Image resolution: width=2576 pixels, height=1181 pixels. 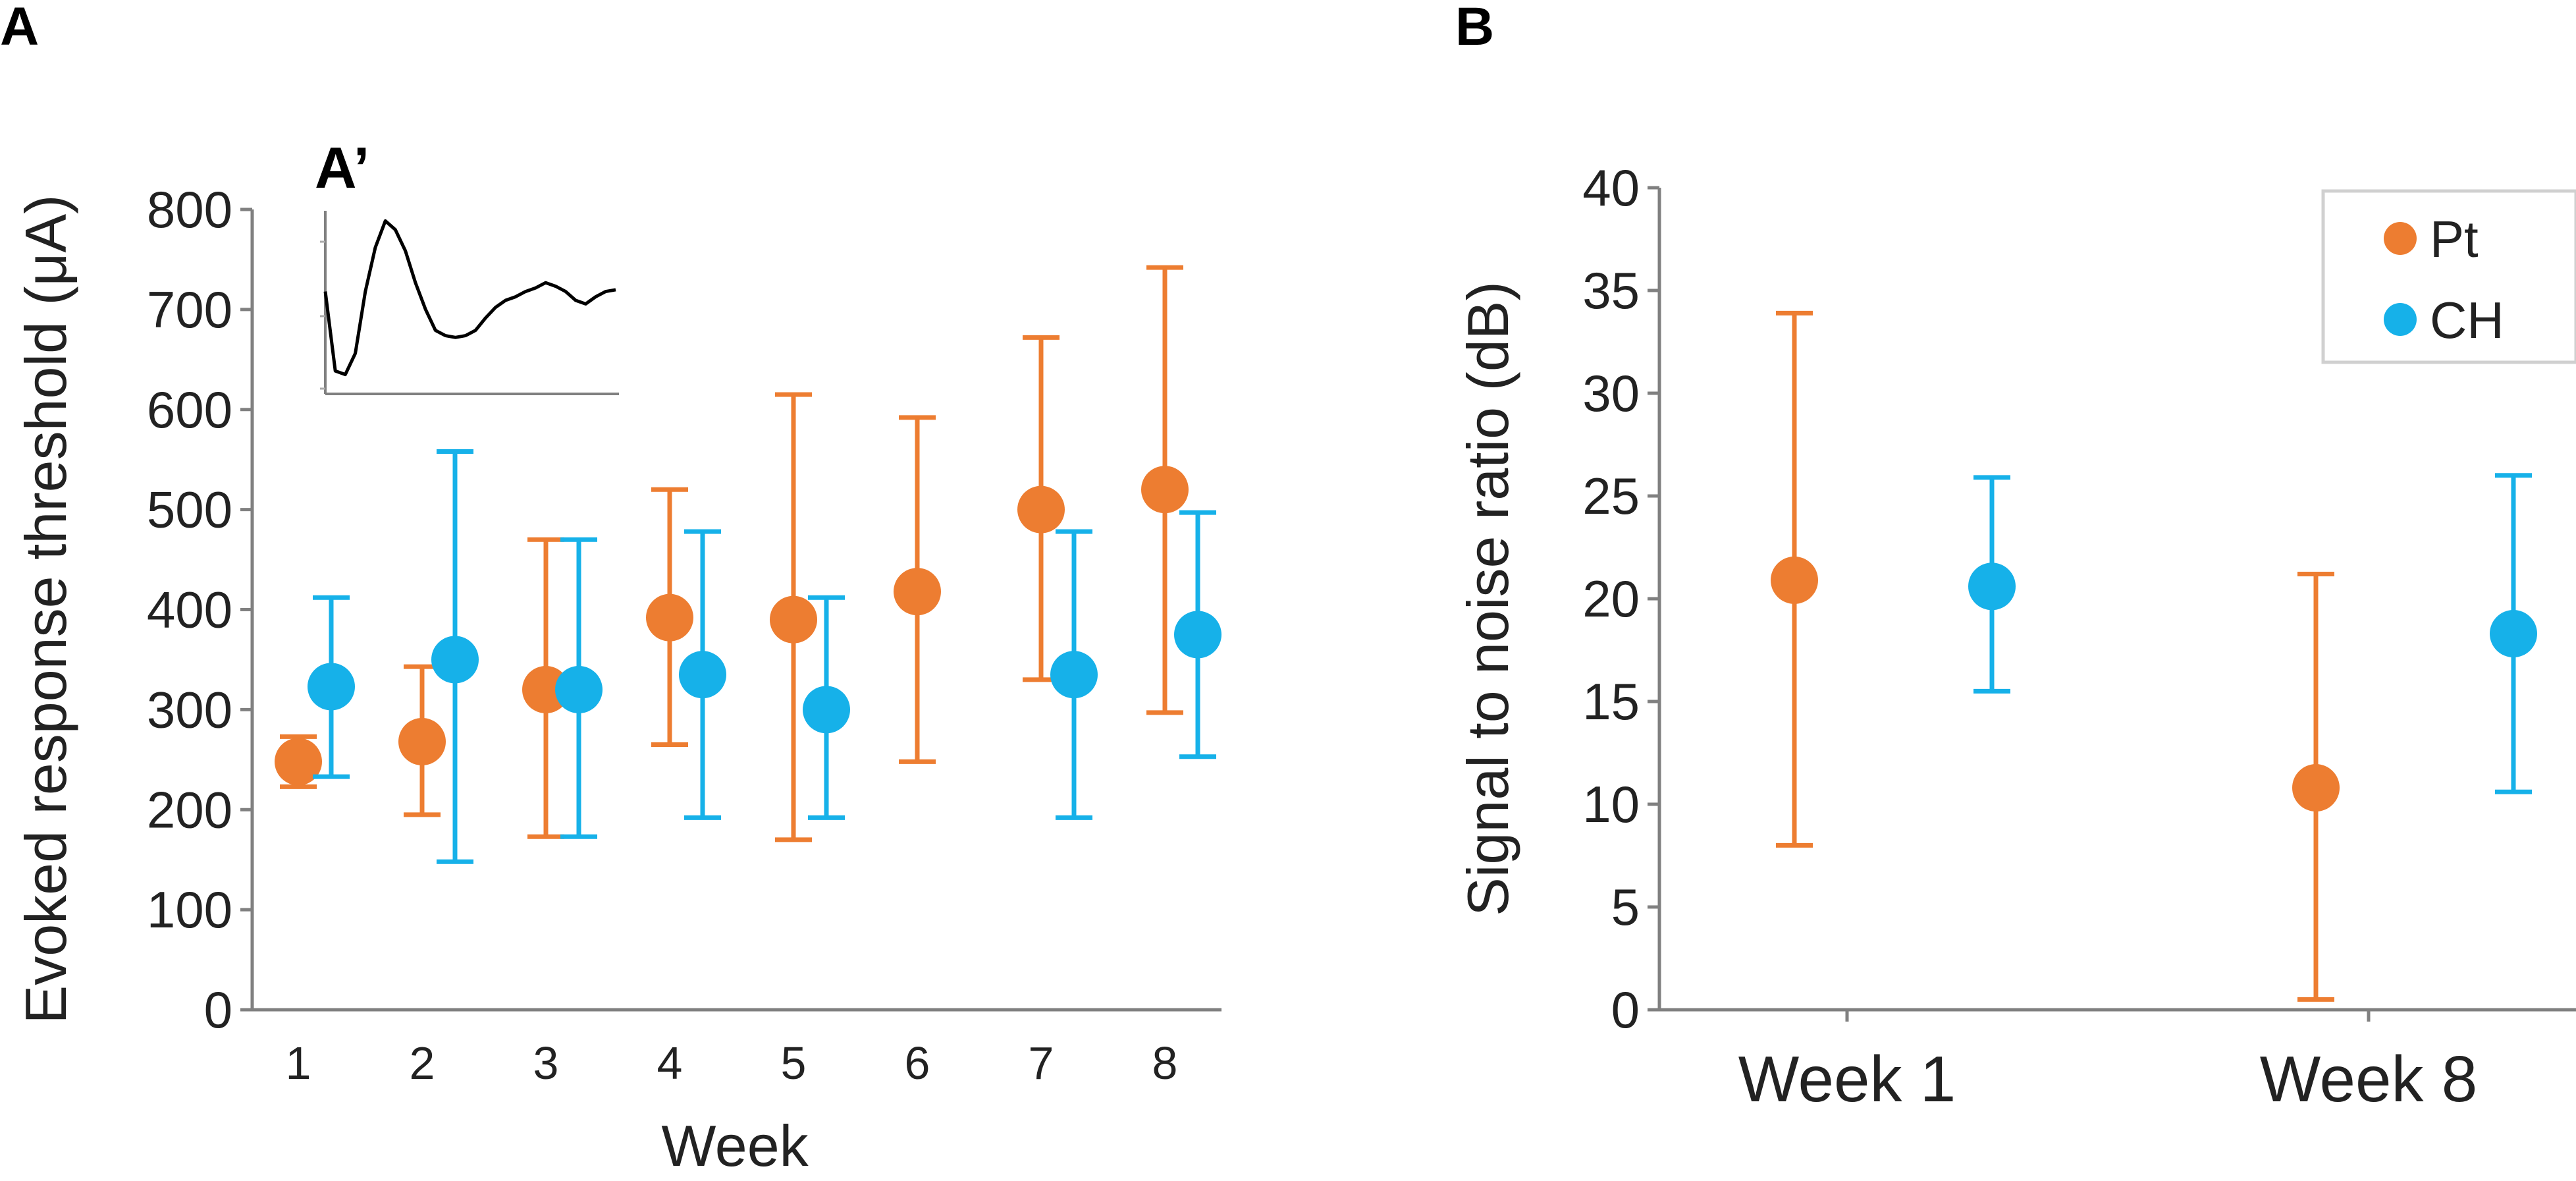 What do you see at coordinates (189, 410) in the screenshot?
I see `y-tick-label: 600` at bounding box center [189, 410].